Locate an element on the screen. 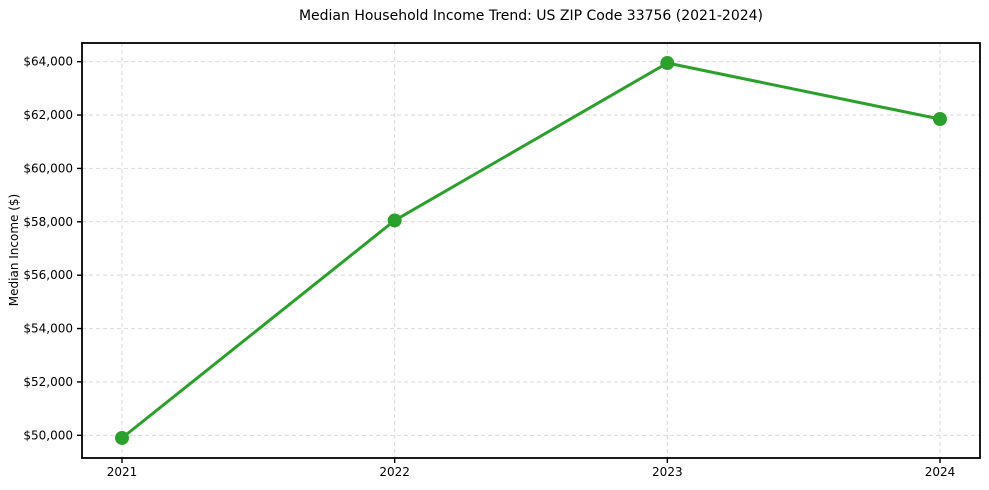  x-tick-label: 2024 is located at coordinates (940, 472).